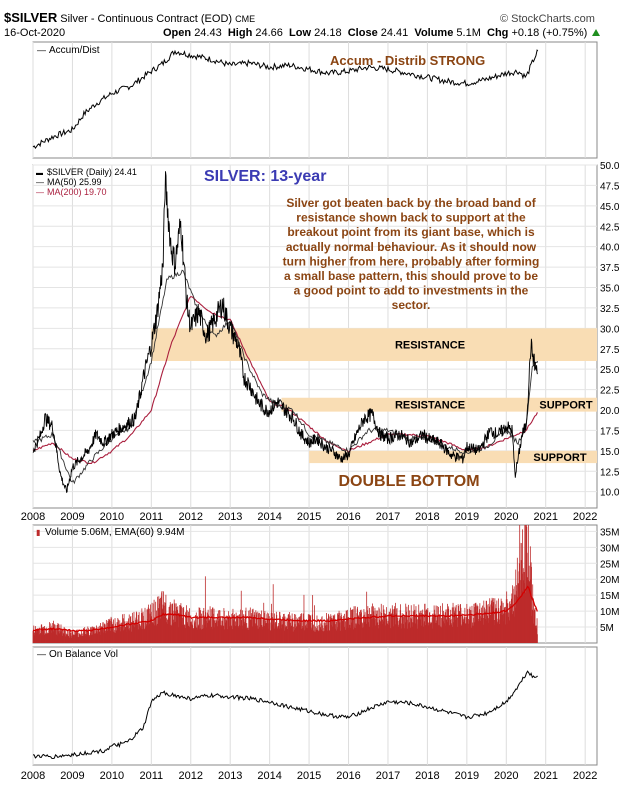 Image resolution: width=634 pixels, height=793 pixels. I want to click on x-tick-label: 2012, so click(191, 776).